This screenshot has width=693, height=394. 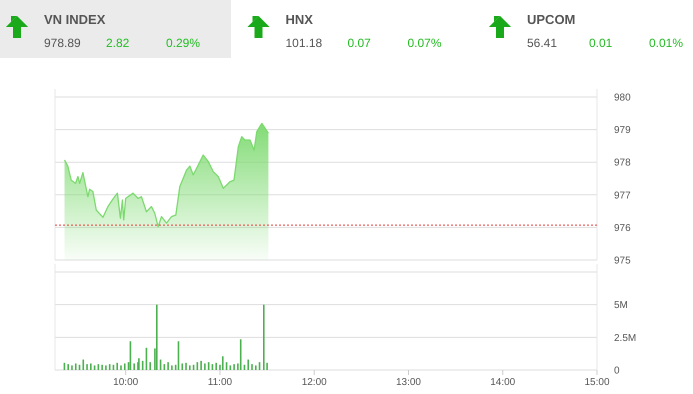 I want to click on x-tick-label: 14:00, so click(x=503, y=382).